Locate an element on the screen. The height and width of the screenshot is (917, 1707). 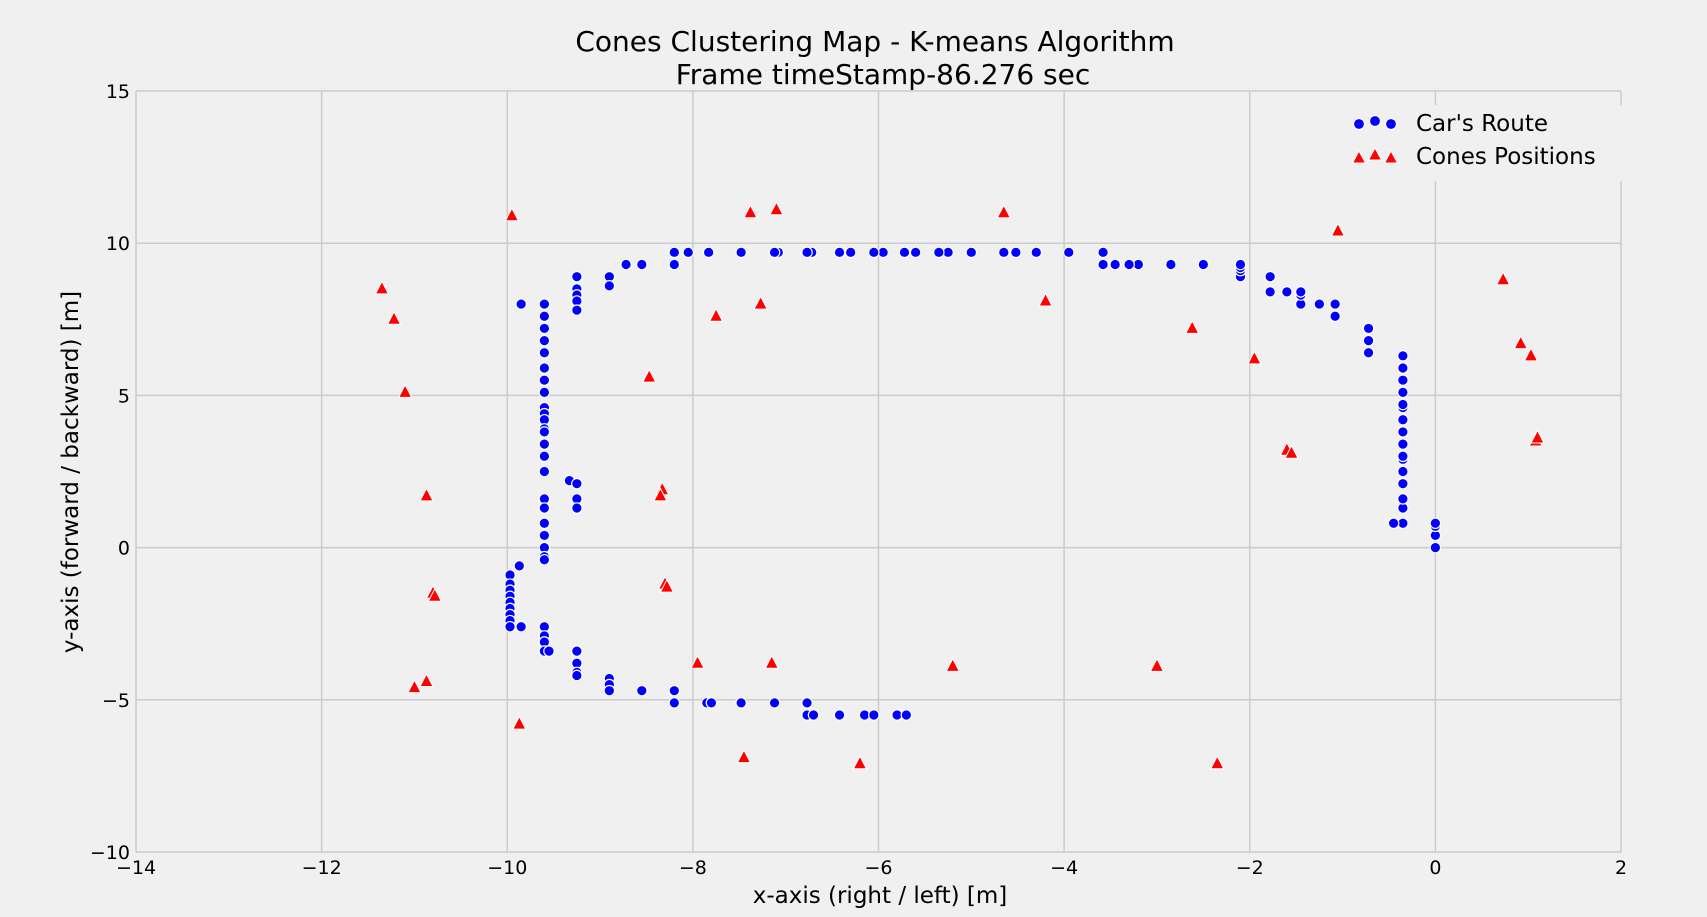
chart-subtitle: Frame timeStamp-86.276 sec is located at coordinates (883, 74).